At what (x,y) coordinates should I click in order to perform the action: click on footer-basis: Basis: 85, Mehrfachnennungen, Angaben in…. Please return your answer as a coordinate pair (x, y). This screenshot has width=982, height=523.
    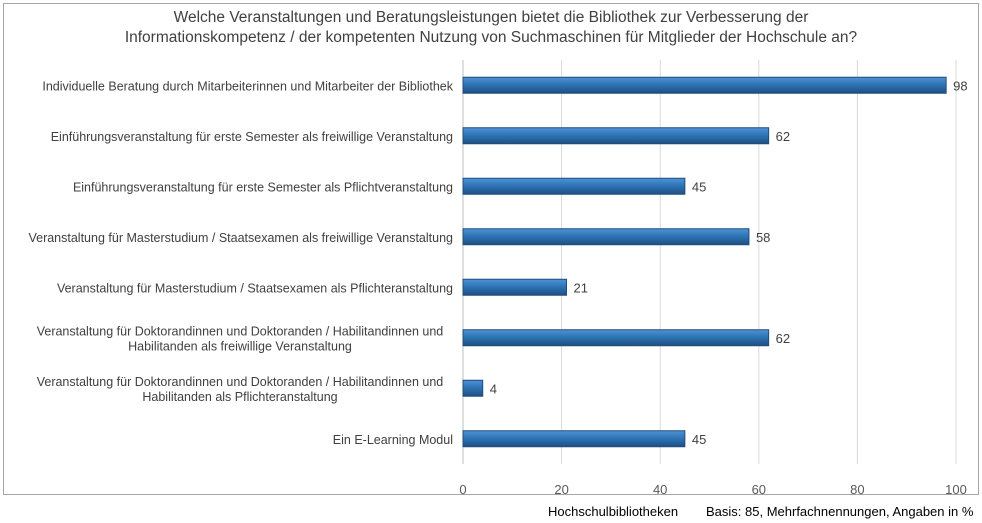
    Looking at the image, I should click on (840, 511).